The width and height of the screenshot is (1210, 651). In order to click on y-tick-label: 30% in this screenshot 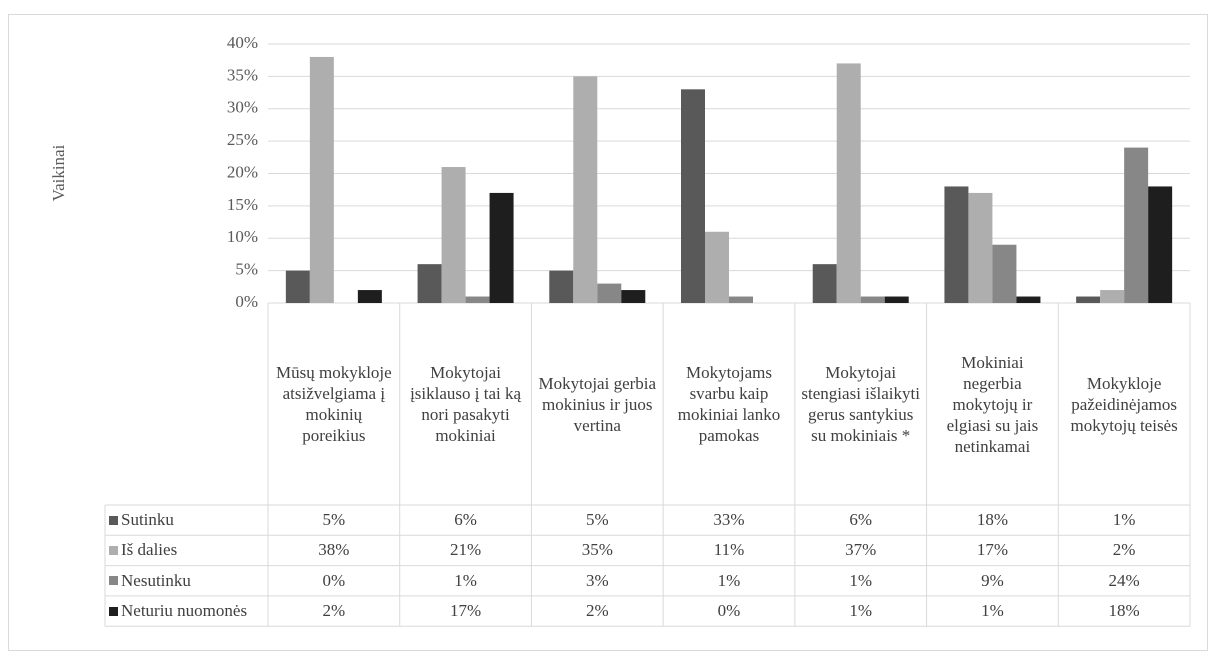, I will do `click(242, 107)`.